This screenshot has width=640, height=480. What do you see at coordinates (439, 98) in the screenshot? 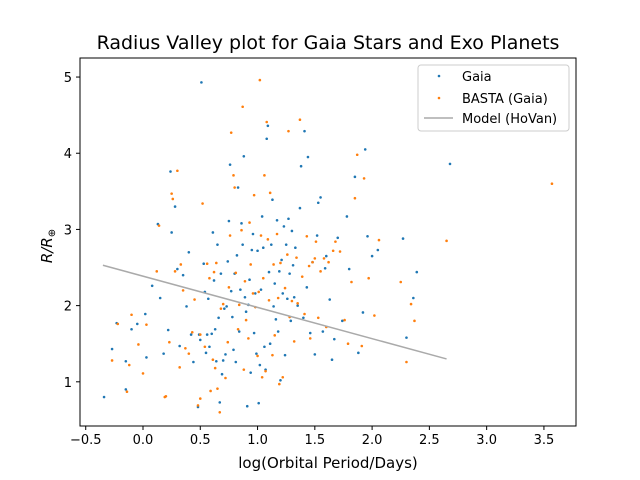
I see `legend-basta-marker` at bounding box center [439, 98].